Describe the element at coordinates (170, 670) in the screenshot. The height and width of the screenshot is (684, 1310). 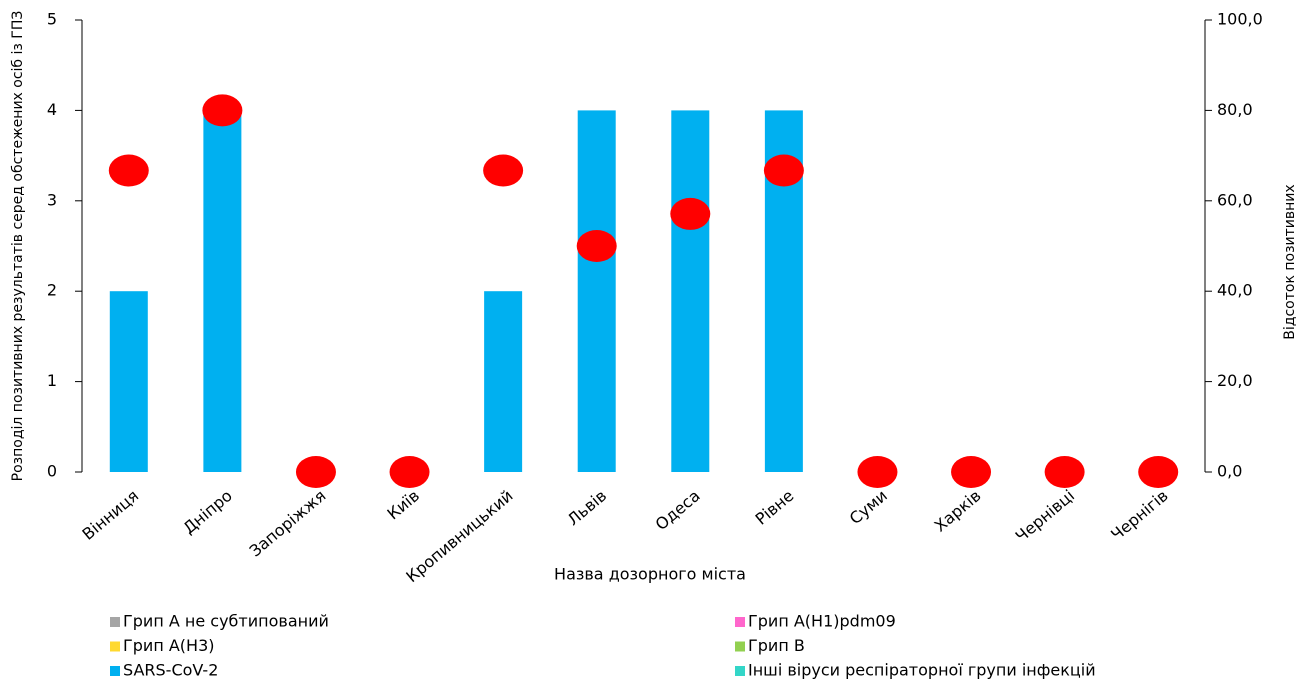
I see `legend-label: SARS-CoV-2` at that location.